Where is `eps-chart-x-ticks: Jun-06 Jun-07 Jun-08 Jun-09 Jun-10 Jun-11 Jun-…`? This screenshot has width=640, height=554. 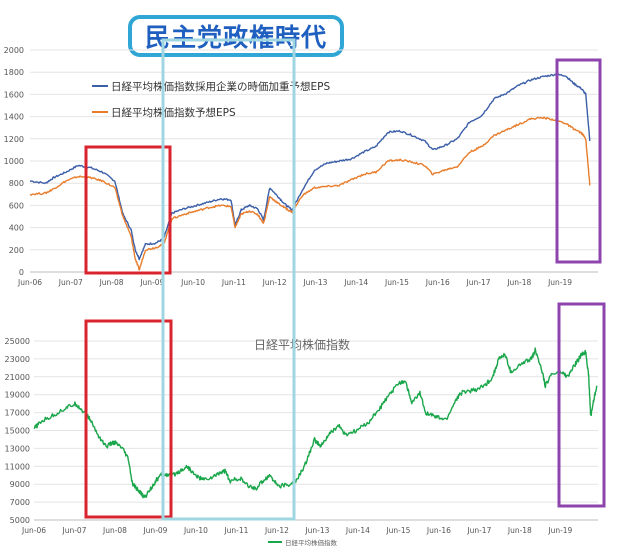
eps-chart-x-ticks: Jun-06 Jun-07 Jun-08 Jun-09 Jun-10 Jun-11 Jun-… is located at coordinates (294, 282).